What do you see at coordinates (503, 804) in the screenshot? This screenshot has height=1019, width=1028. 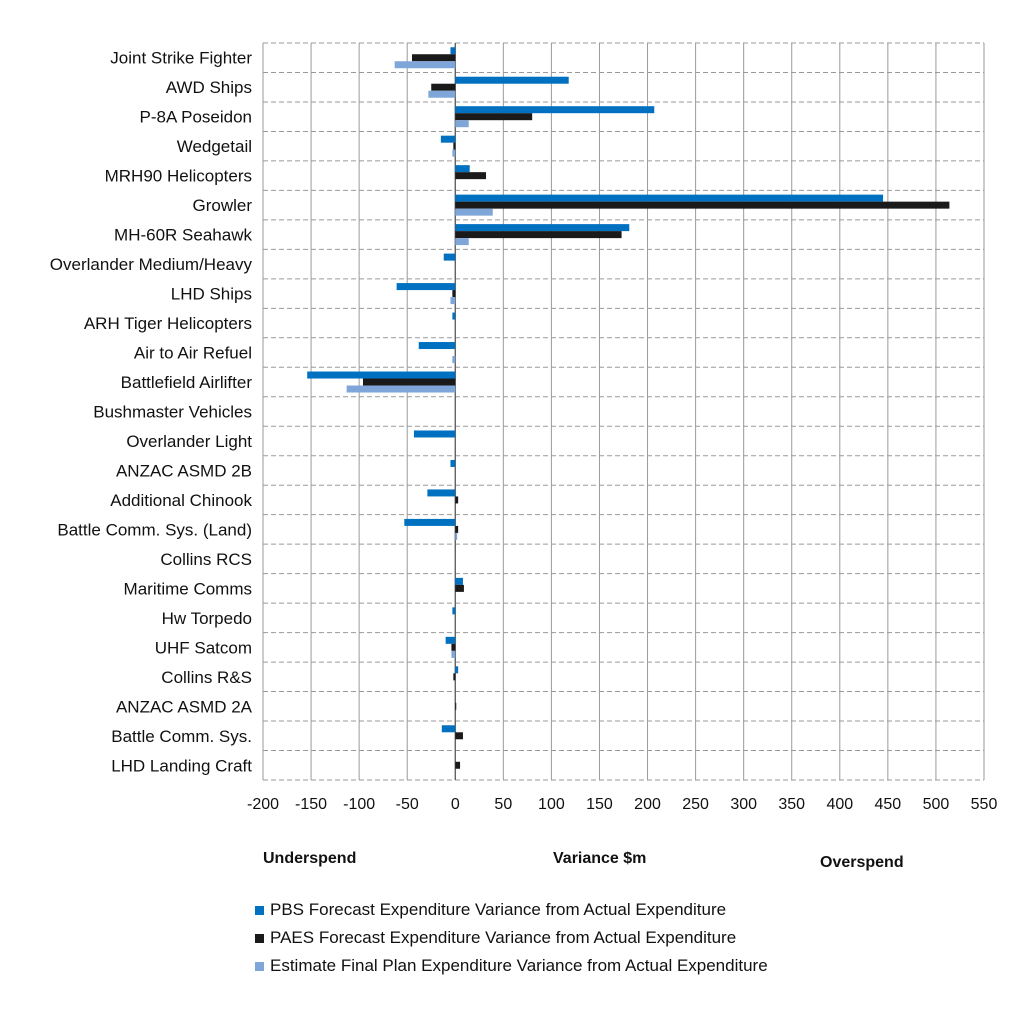 I see `x-tick-label: 50` at bounding box center [503, 804].